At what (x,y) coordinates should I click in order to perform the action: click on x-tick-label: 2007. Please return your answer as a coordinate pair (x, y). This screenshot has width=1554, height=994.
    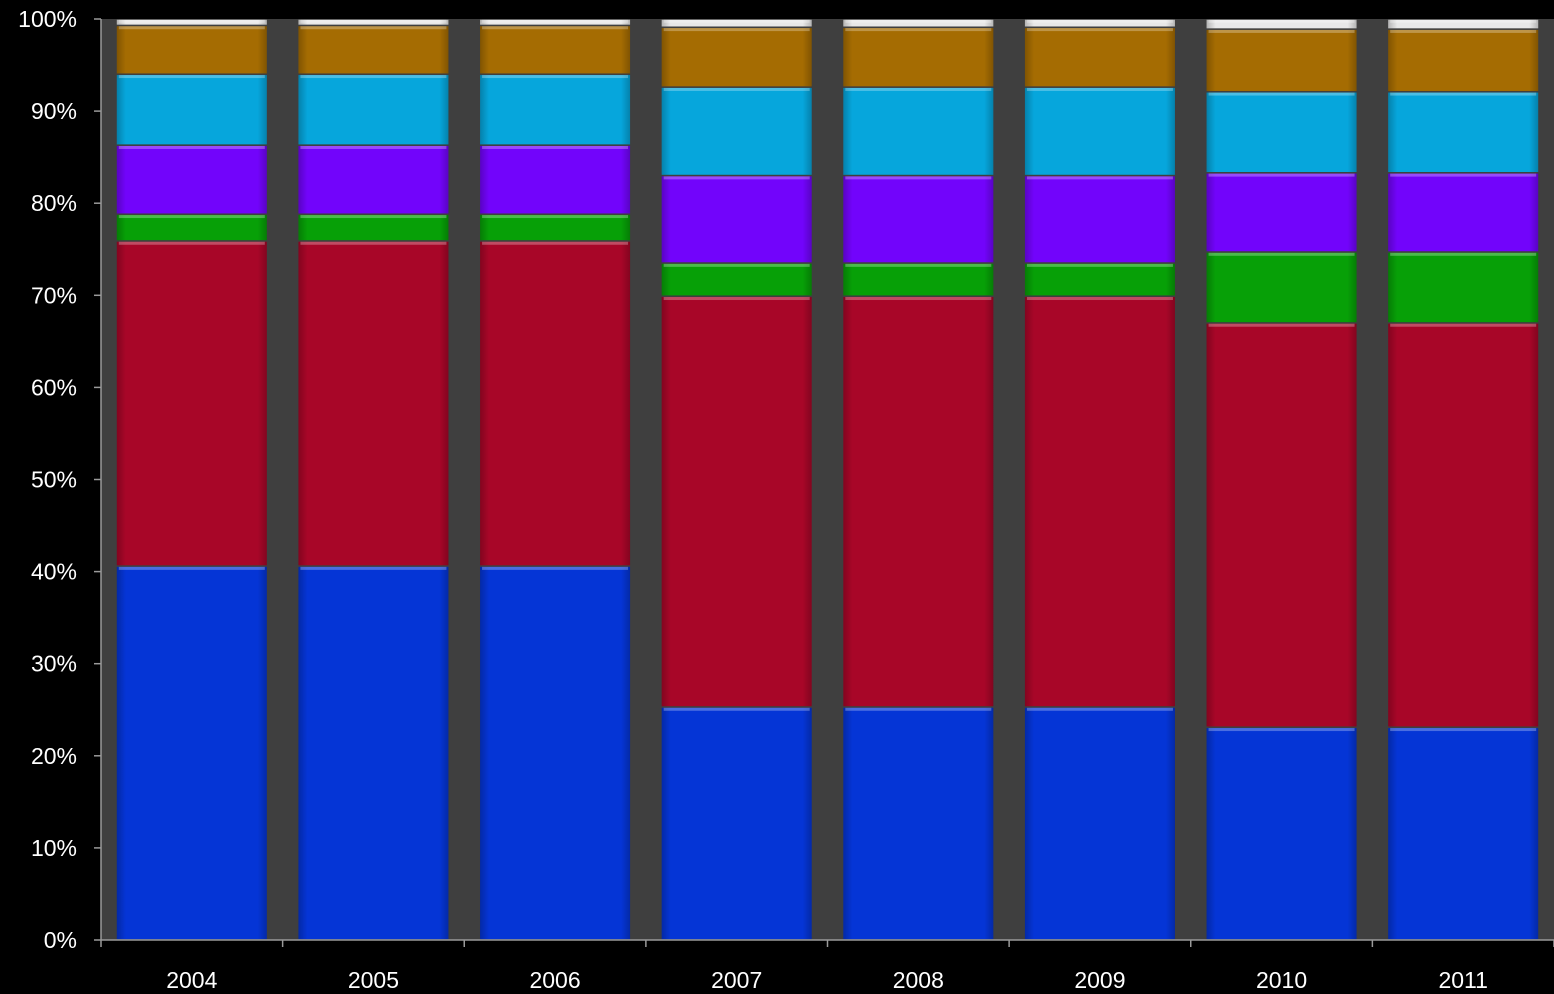
    Looking at the image, I should click on (736, 980).